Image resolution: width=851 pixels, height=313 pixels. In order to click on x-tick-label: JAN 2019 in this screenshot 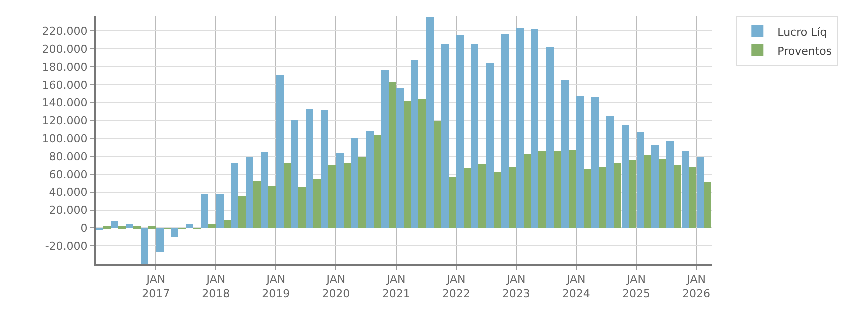, I will do `click(276, 286)`.